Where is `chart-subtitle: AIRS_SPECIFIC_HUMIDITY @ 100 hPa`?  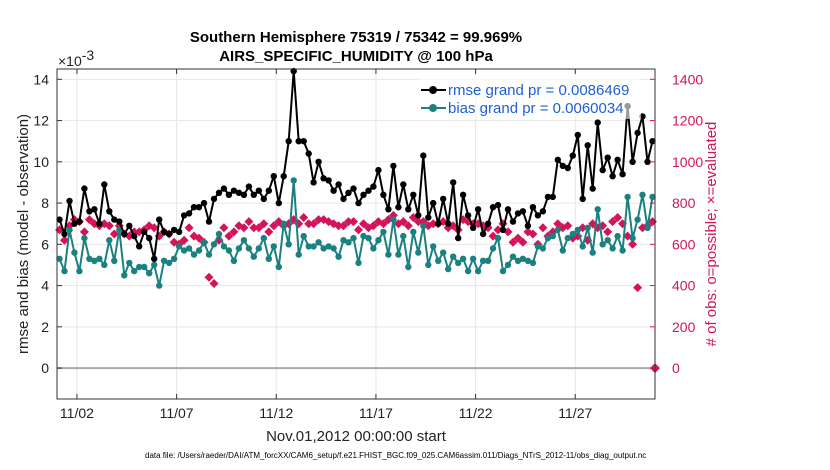
chart-subtitle: AIRS_SPECIFIC_HUMIDITY @ 100 hPa is located at coordinates (356, 56).